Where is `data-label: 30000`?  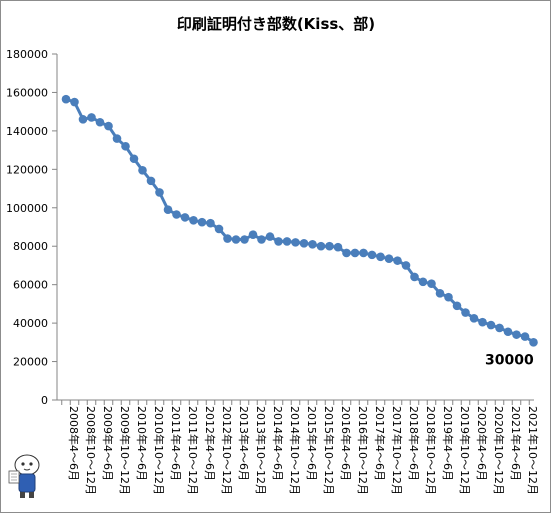
data-label: 30000 is located at coordinates (509, 360).